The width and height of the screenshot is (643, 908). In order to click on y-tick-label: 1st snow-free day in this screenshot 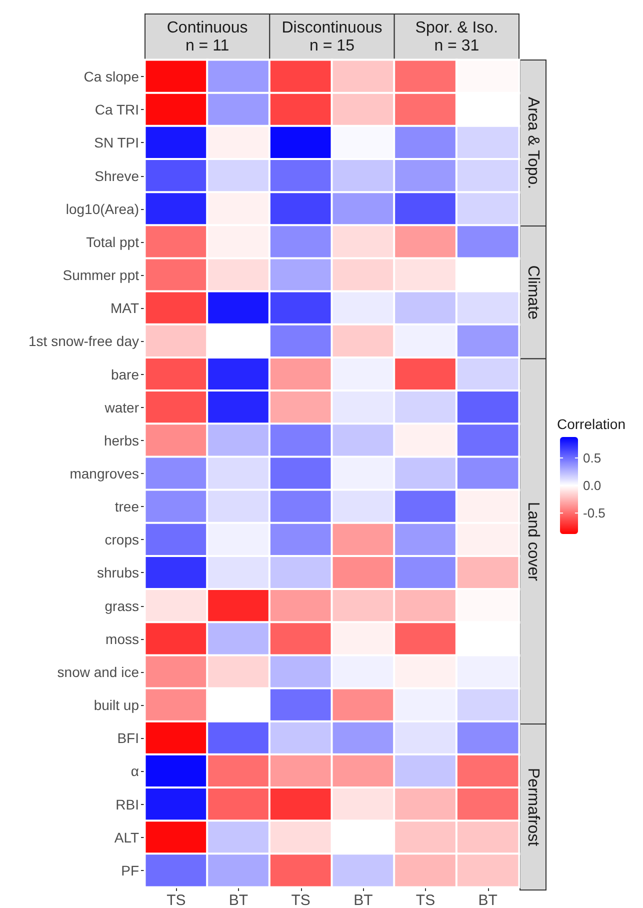, I will do `click(83, 341)`.